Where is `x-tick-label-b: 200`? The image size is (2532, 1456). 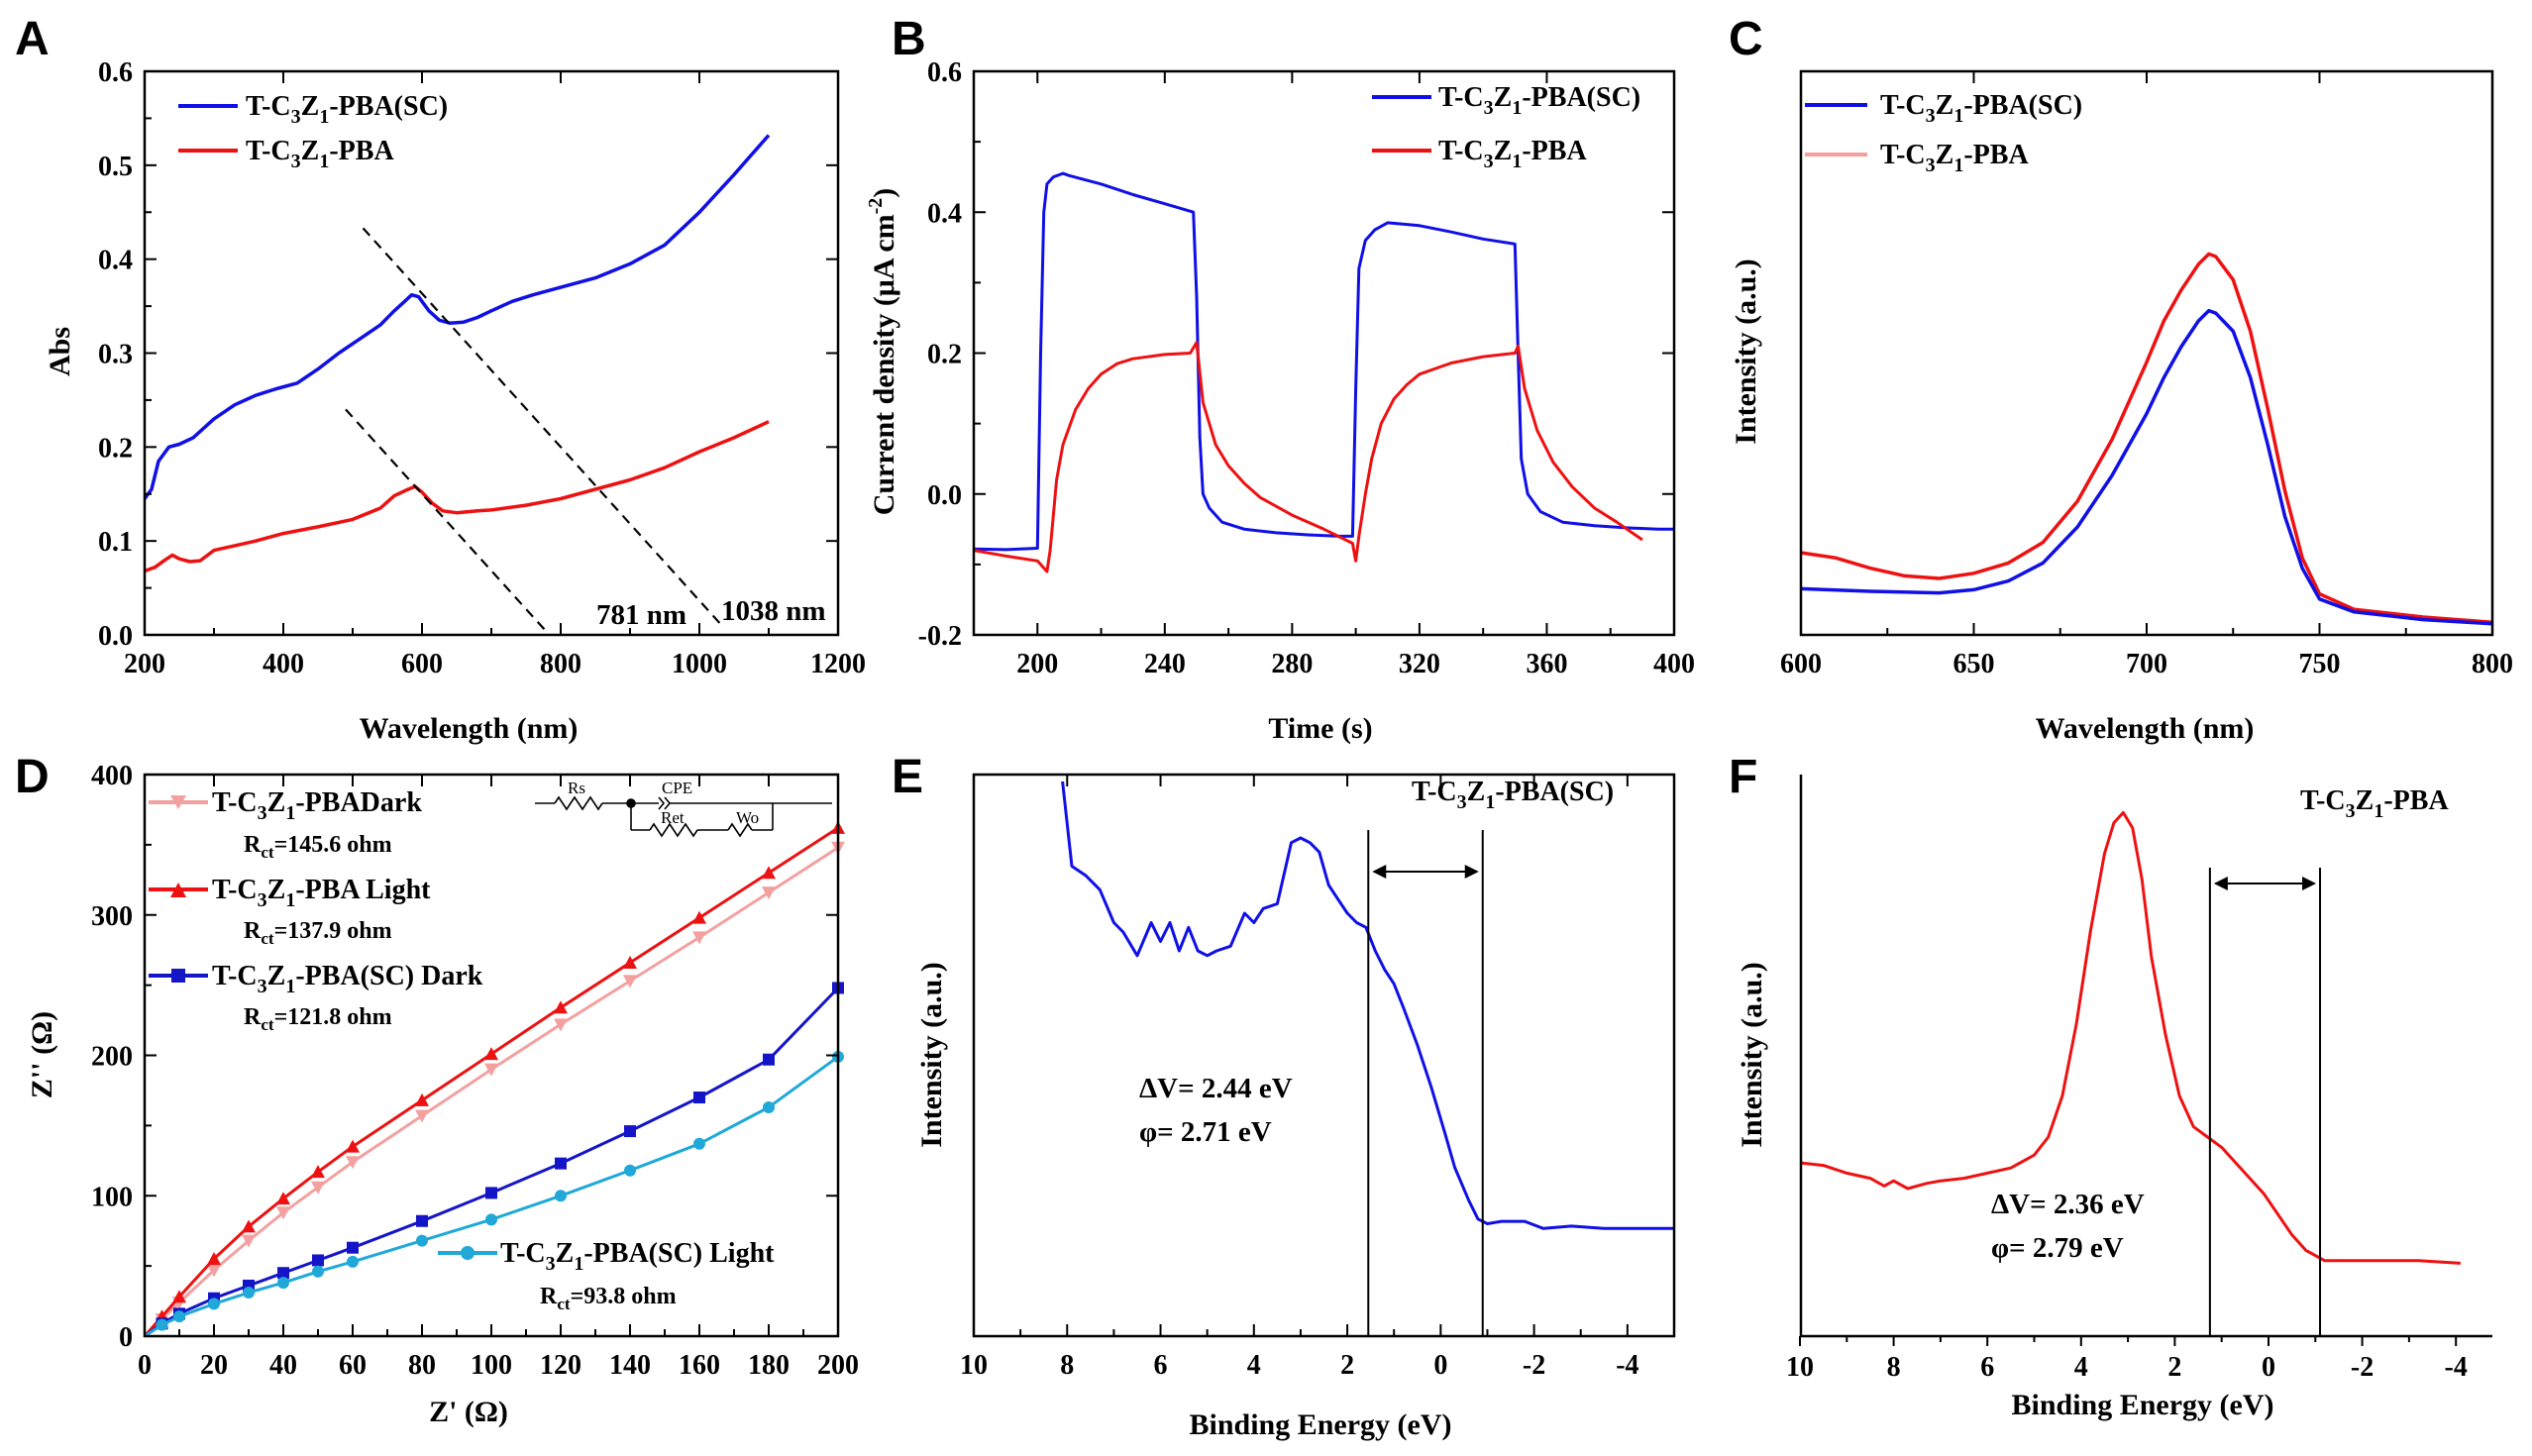 x-tick-label-b: 200 is located at coordinates (1037, 664).